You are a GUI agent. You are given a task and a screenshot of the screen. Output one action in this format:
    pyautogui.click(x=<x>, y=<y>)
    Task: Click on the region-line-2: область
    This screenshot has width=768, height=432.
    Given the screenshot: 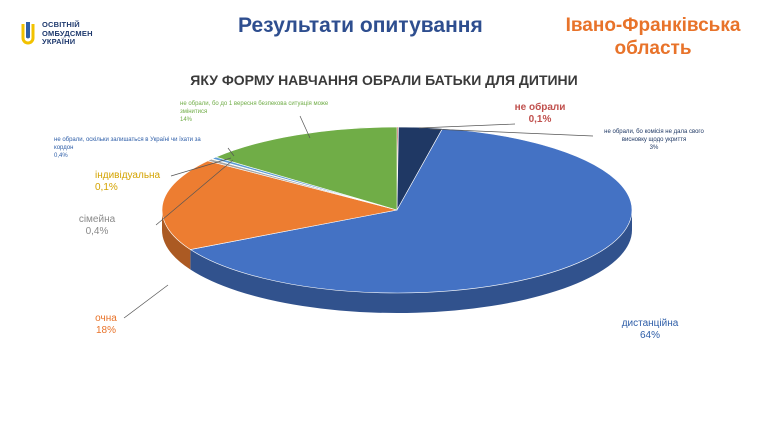 What is the action you would take?
    pyautogui.click(x=653, y=48)
    